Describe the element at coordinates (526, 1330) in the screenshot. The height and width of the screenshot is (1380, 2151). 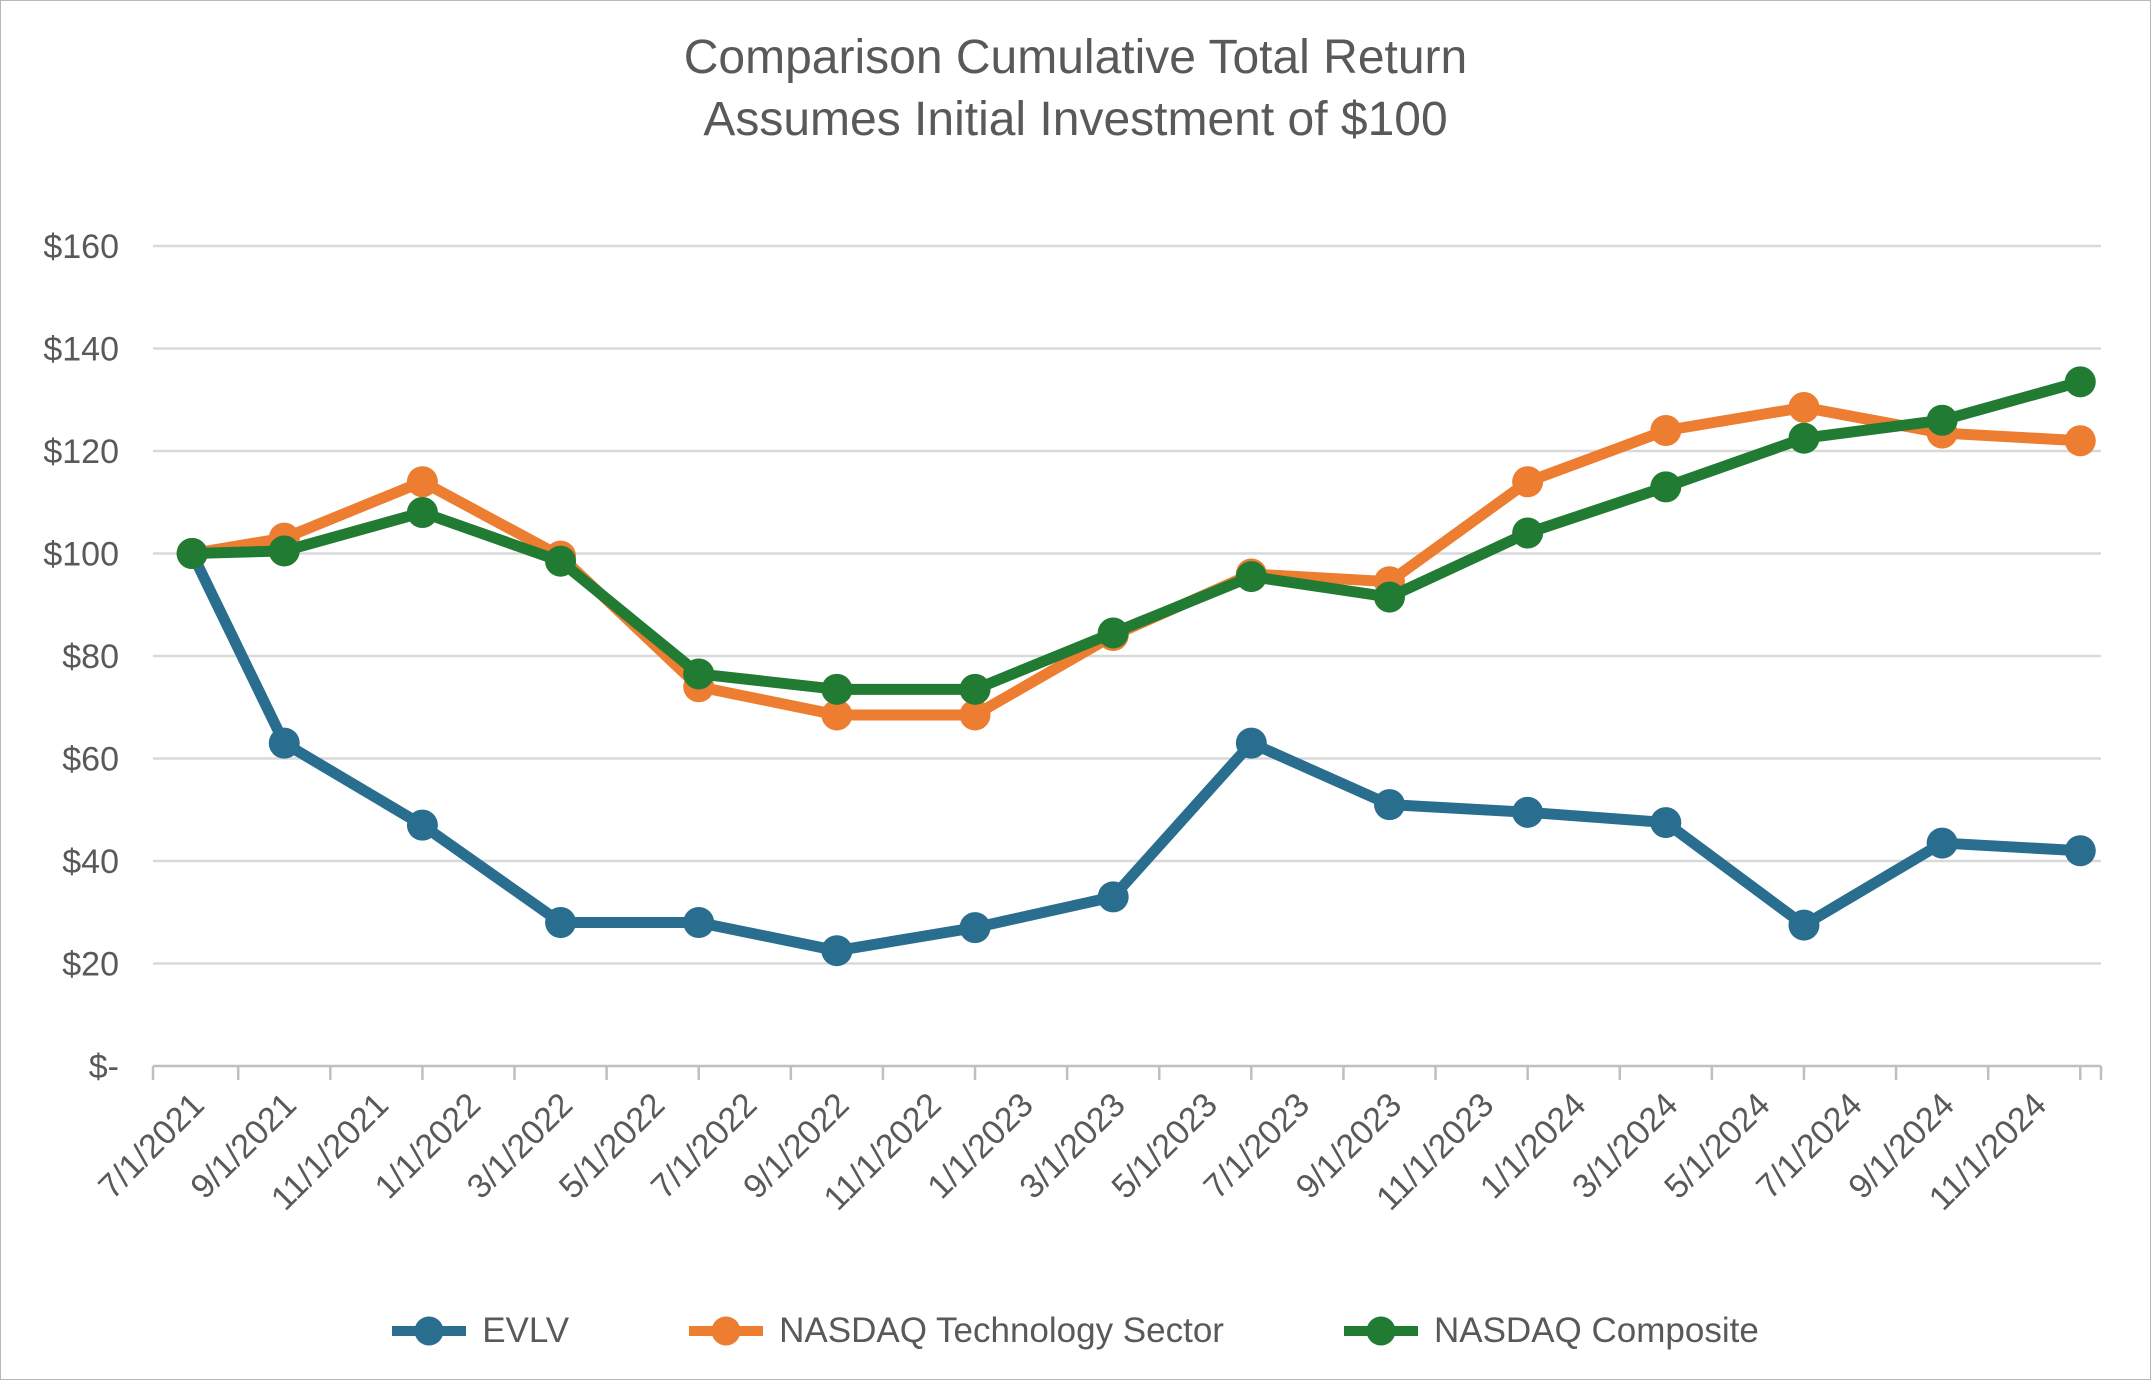
I see `legend-label-0: EVLV` at that location.